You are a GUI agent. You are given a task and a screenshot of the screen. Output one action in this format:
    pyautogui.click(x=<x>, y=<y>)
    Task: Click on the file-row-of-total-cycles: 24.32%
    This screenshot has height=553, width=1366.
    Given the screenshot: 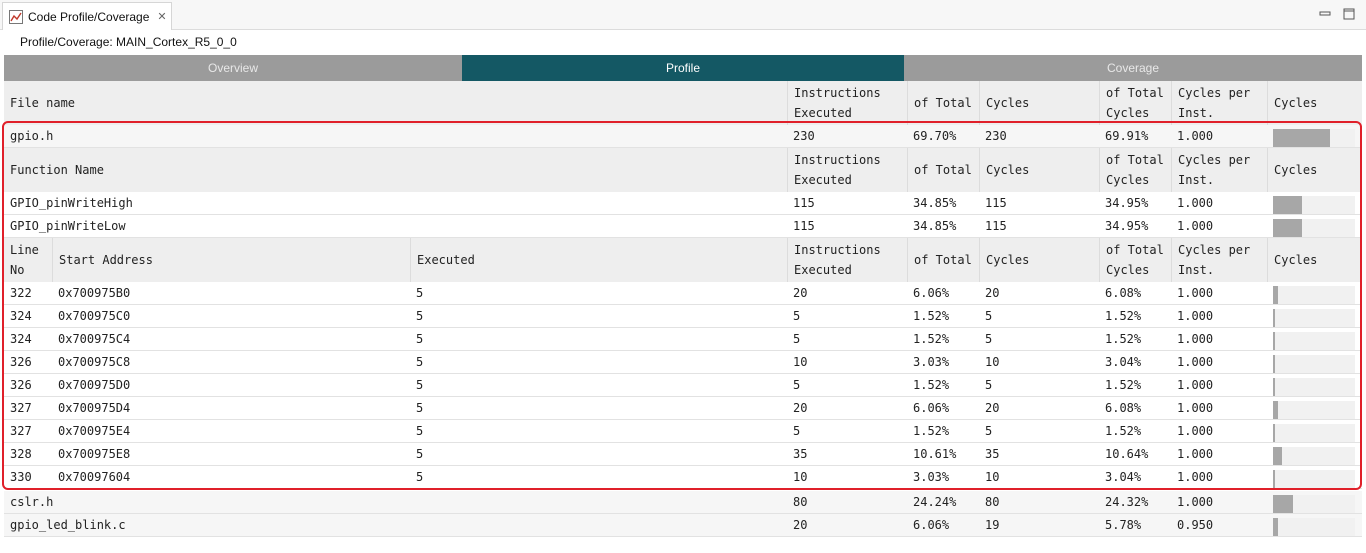 What is the action you would take?
    pyautogui.click(x=1127, y=502)
    